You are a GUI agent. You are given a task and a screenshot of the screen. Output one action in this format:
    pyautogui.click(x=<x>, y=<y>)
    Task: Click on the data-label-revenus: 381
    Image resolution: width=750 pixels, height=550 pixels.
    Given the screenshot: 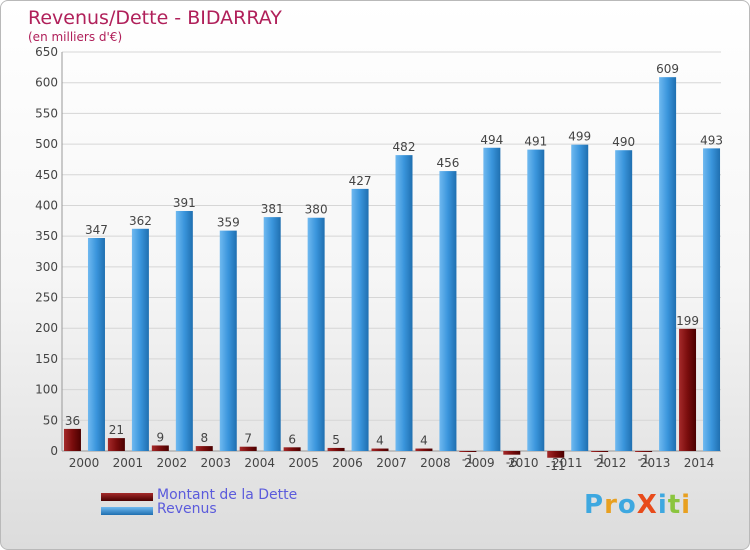 What is the action you would take?
    pyautogui.click(x=272, y=209)
    